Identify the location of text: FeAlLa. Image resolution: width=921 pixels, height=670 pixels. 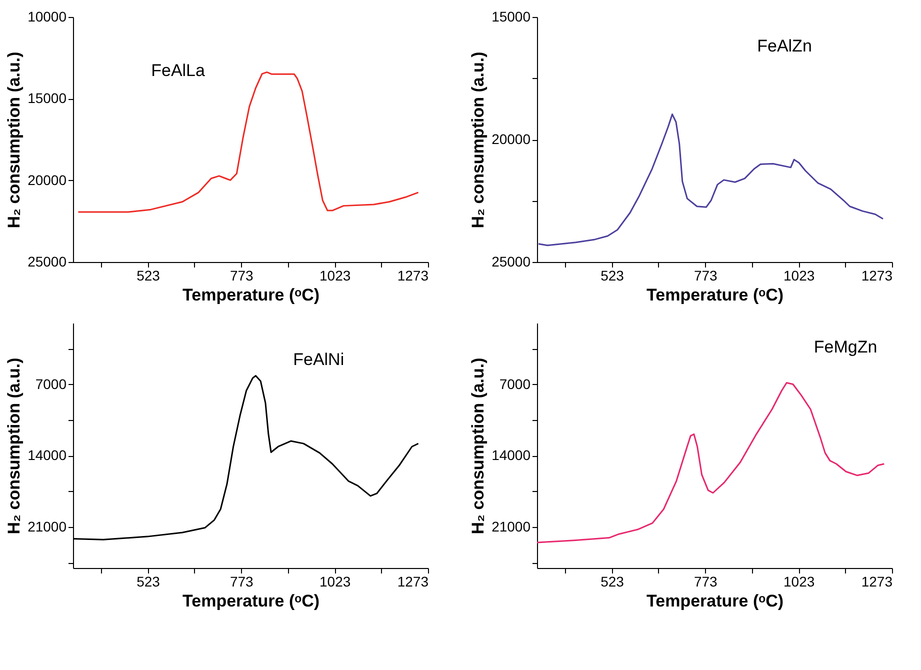
(178, 70).